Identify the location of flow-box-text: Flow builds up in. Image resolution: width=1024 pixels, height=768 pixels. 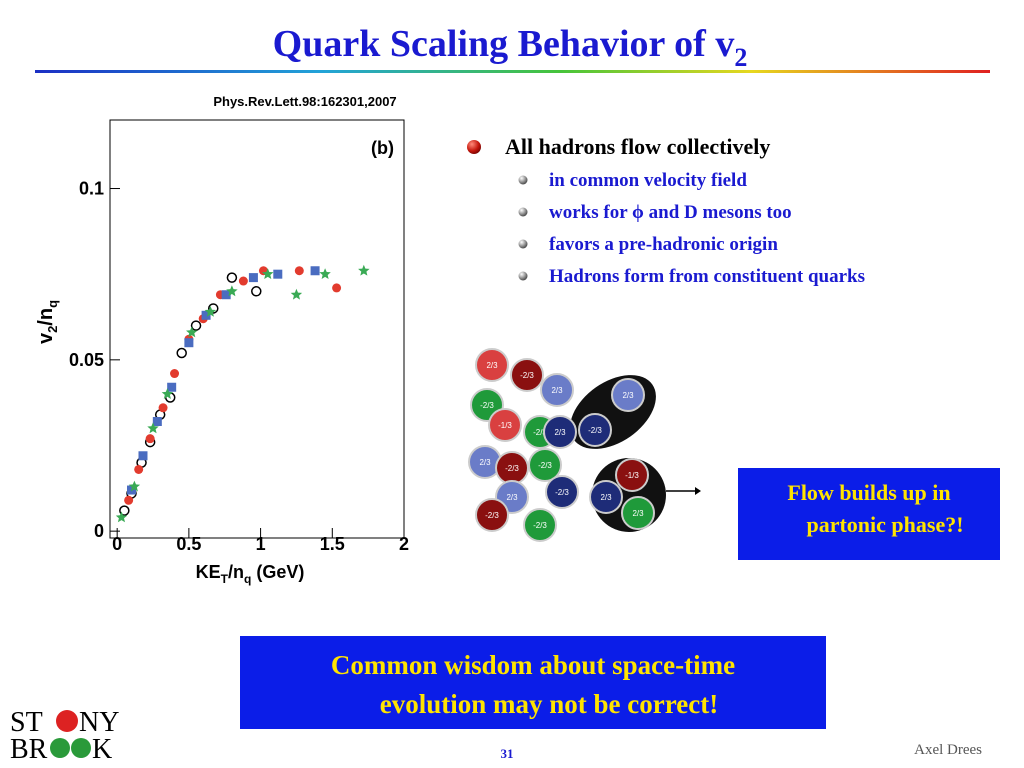
(868, 492).